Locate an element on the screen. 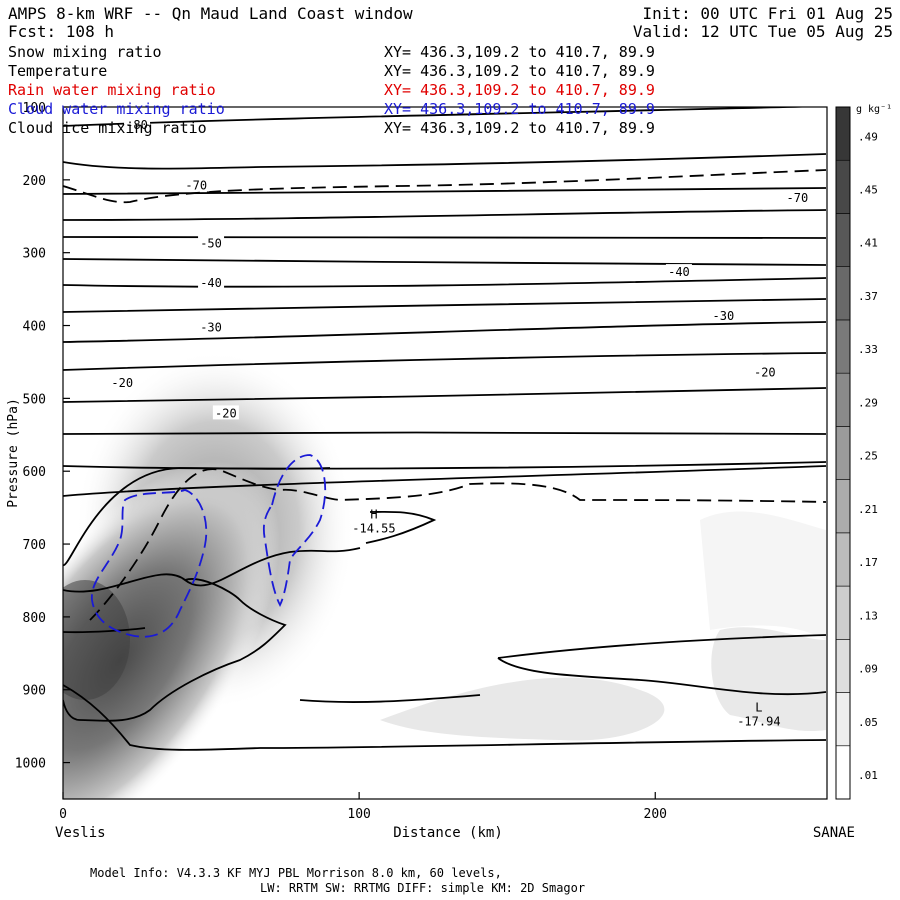 This screenshot has width=900, height=900. y-tick-label: 500 is located at coordinates (34, 399).